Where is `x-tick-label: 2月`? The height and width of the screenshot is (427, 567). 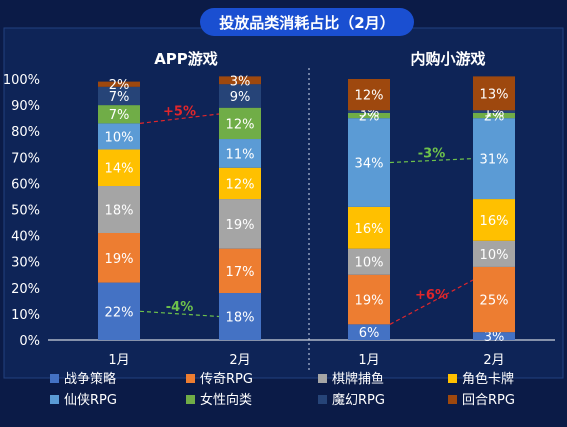 x-tick-label: 2月 is located at coordinates (239, 360).